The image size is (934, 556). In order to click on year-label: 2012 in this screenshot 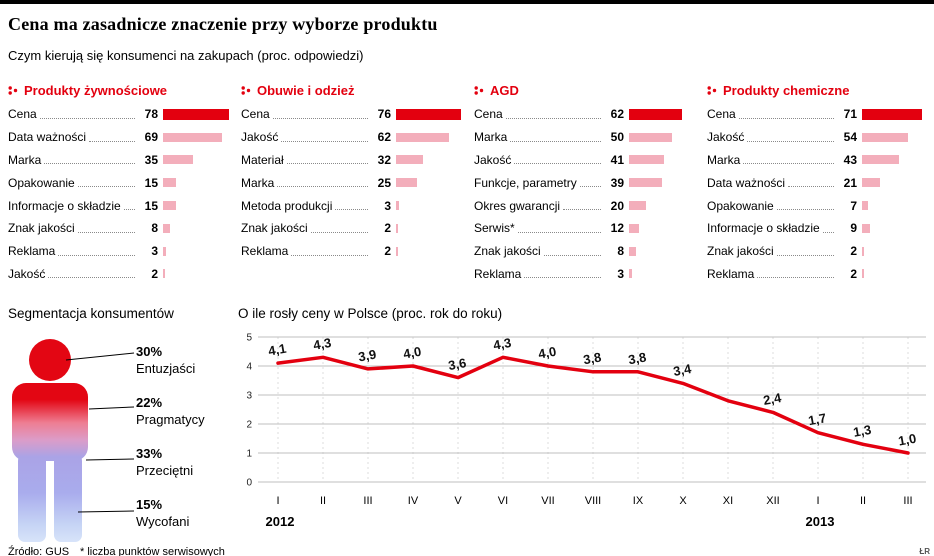, I will do `click(280, 521)`.